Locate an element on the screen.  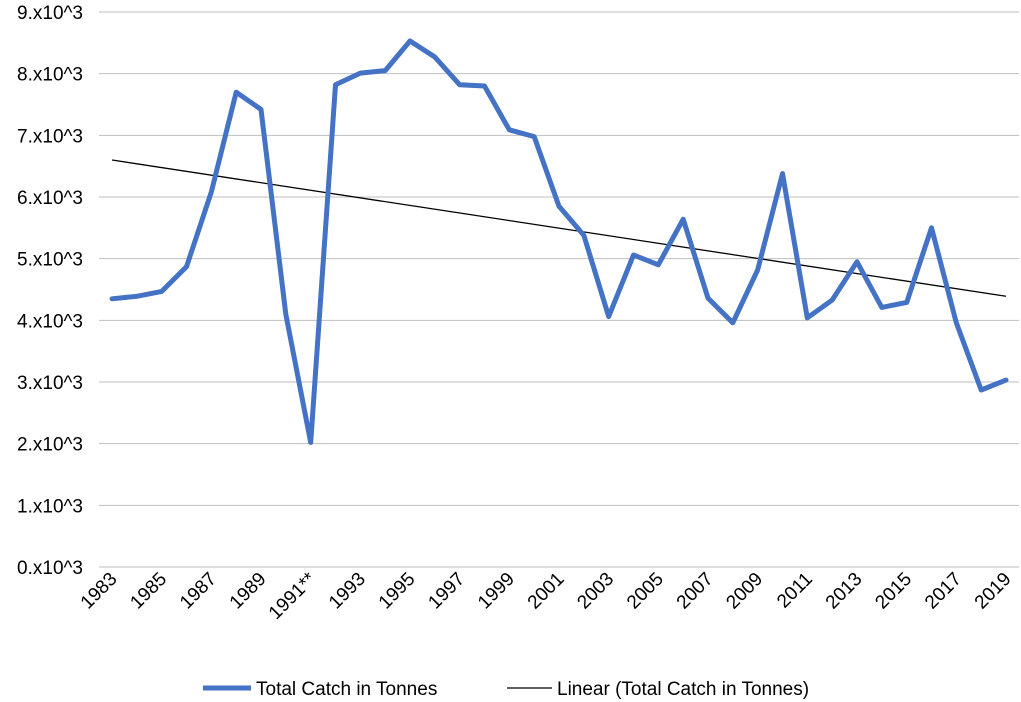
x-tick-label: 2019 is located at coordinates (993, 591).